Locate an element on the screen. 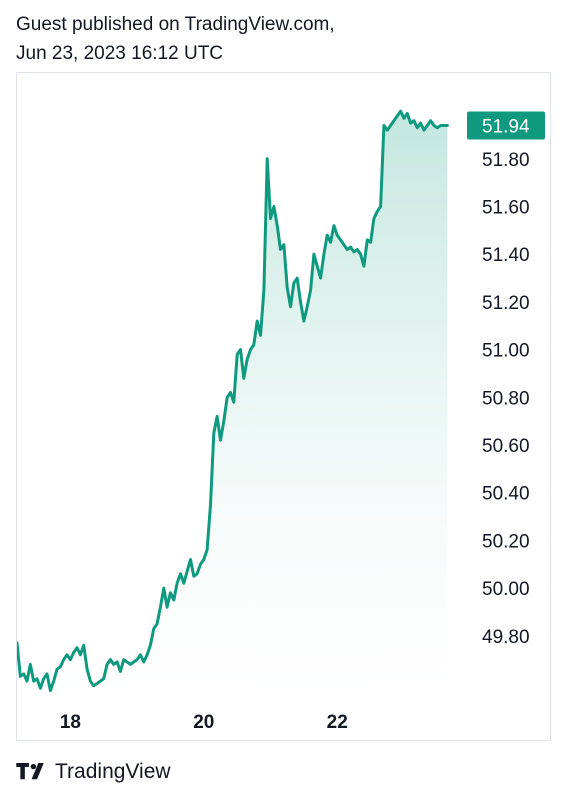 This screenshot has height=800, width=568. tradingview-logo-icon is located at coordinates (30, 771).